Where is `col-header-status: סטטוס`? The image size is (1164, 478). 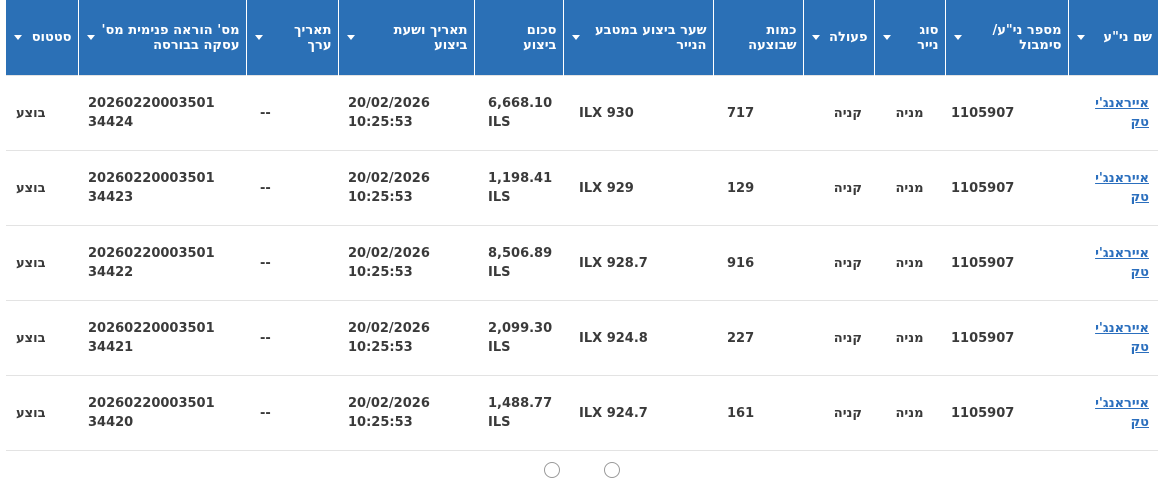
col-header-status: סטטוס is located at coordinates (42, 38).